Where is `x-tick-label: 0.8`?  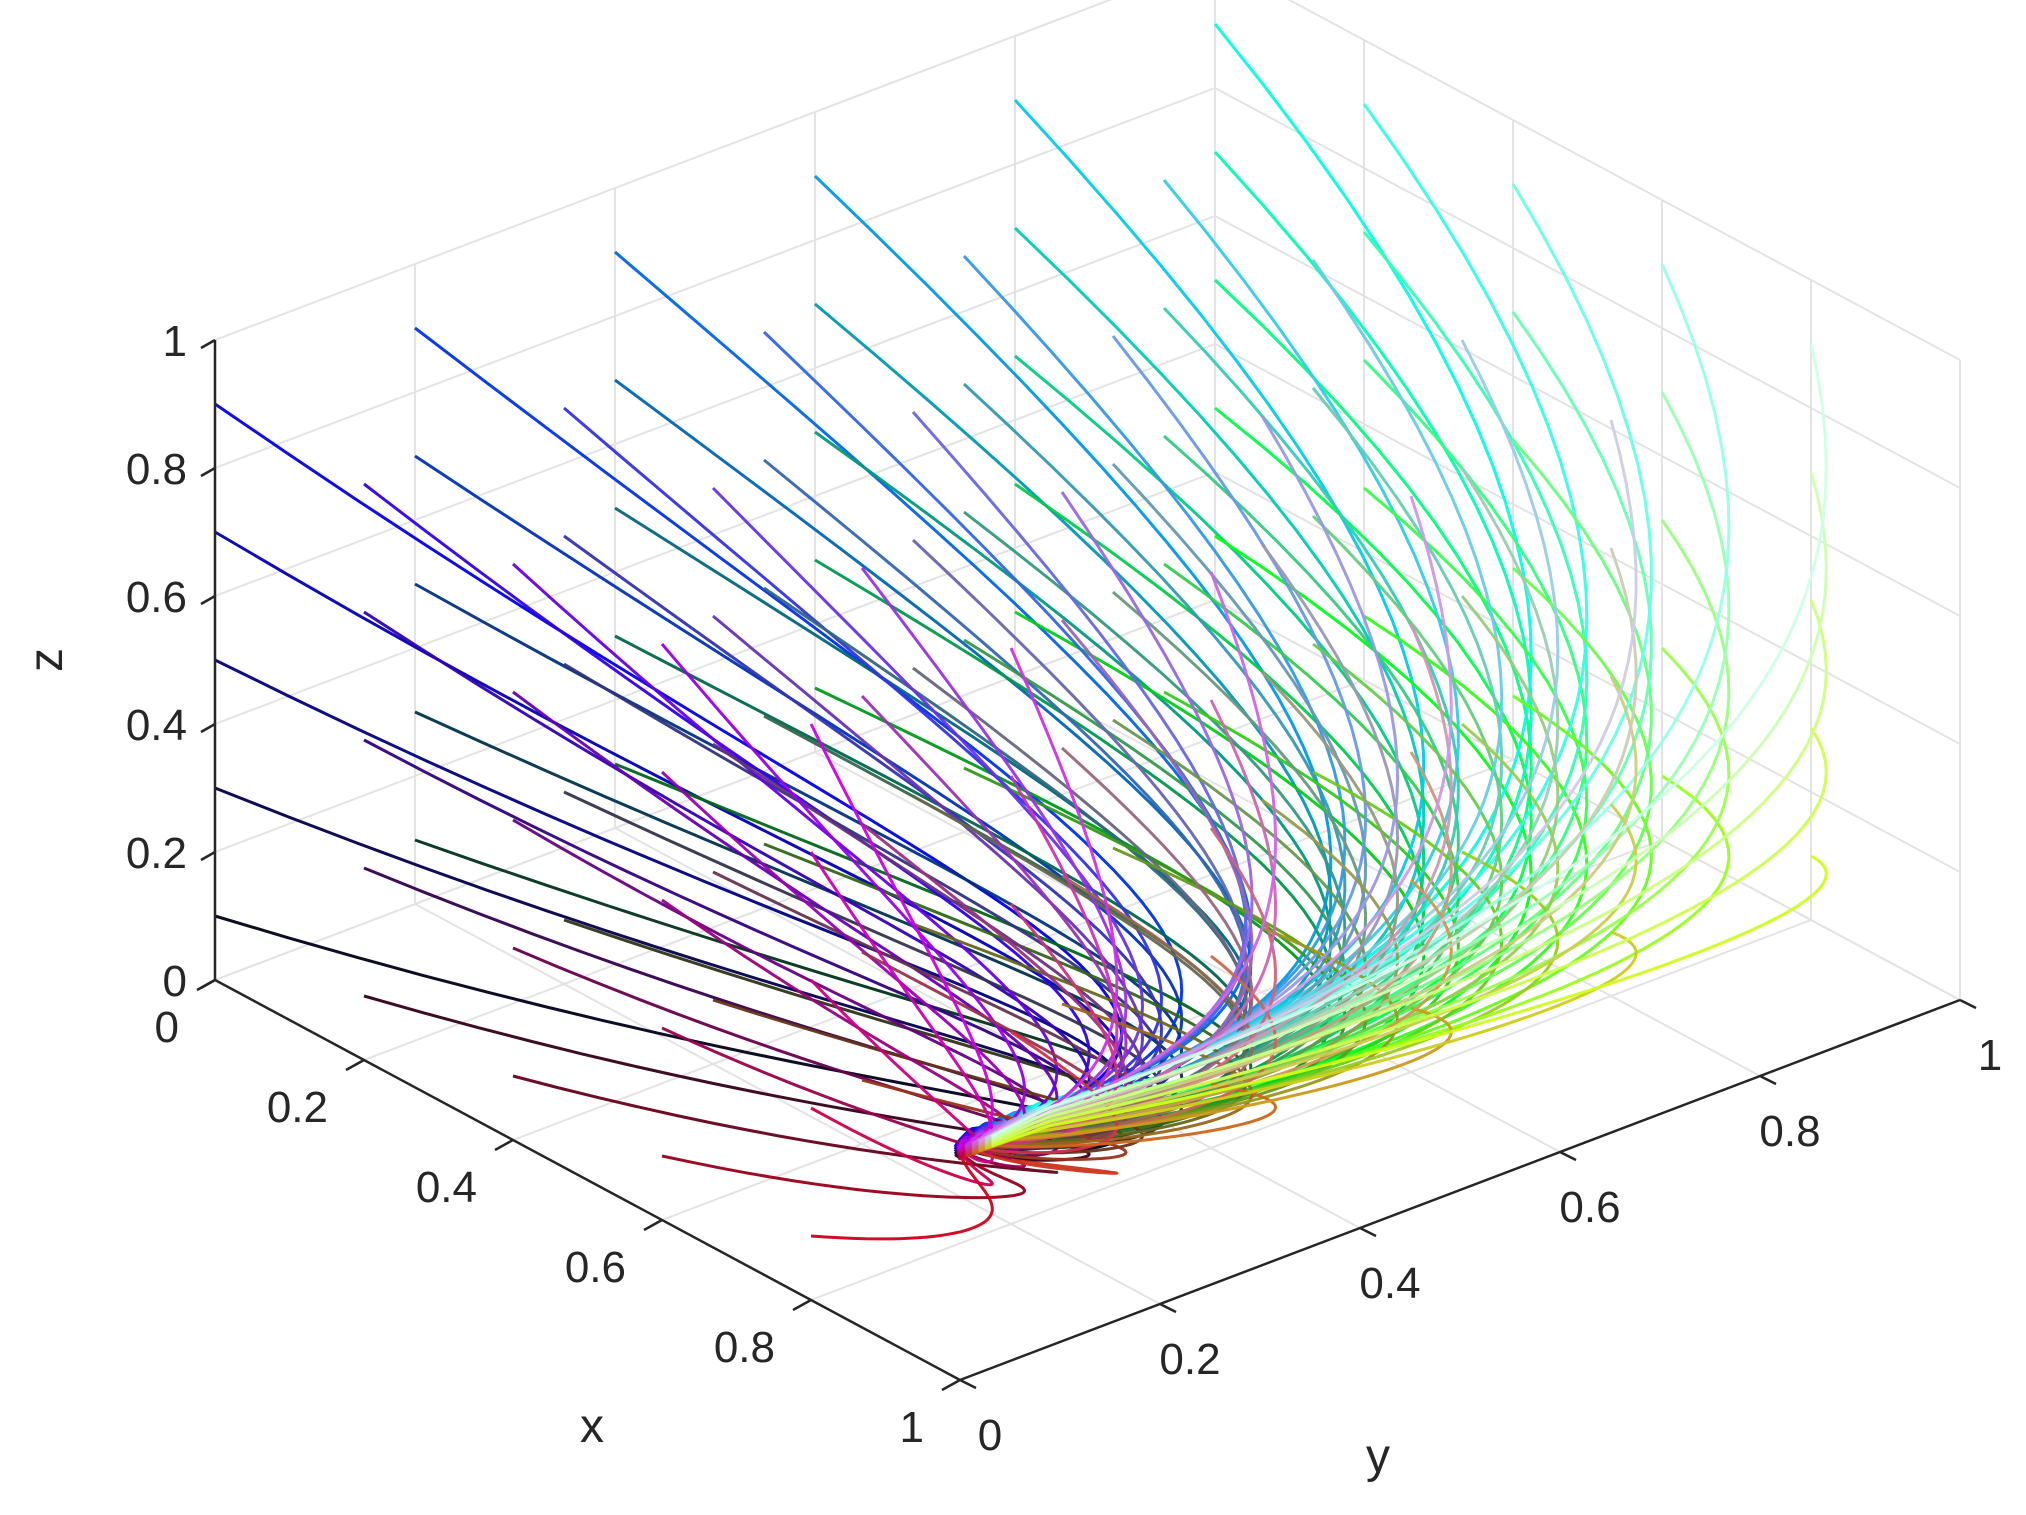 x-tick-label: 0.8 is located at coordinates (744, 1347).